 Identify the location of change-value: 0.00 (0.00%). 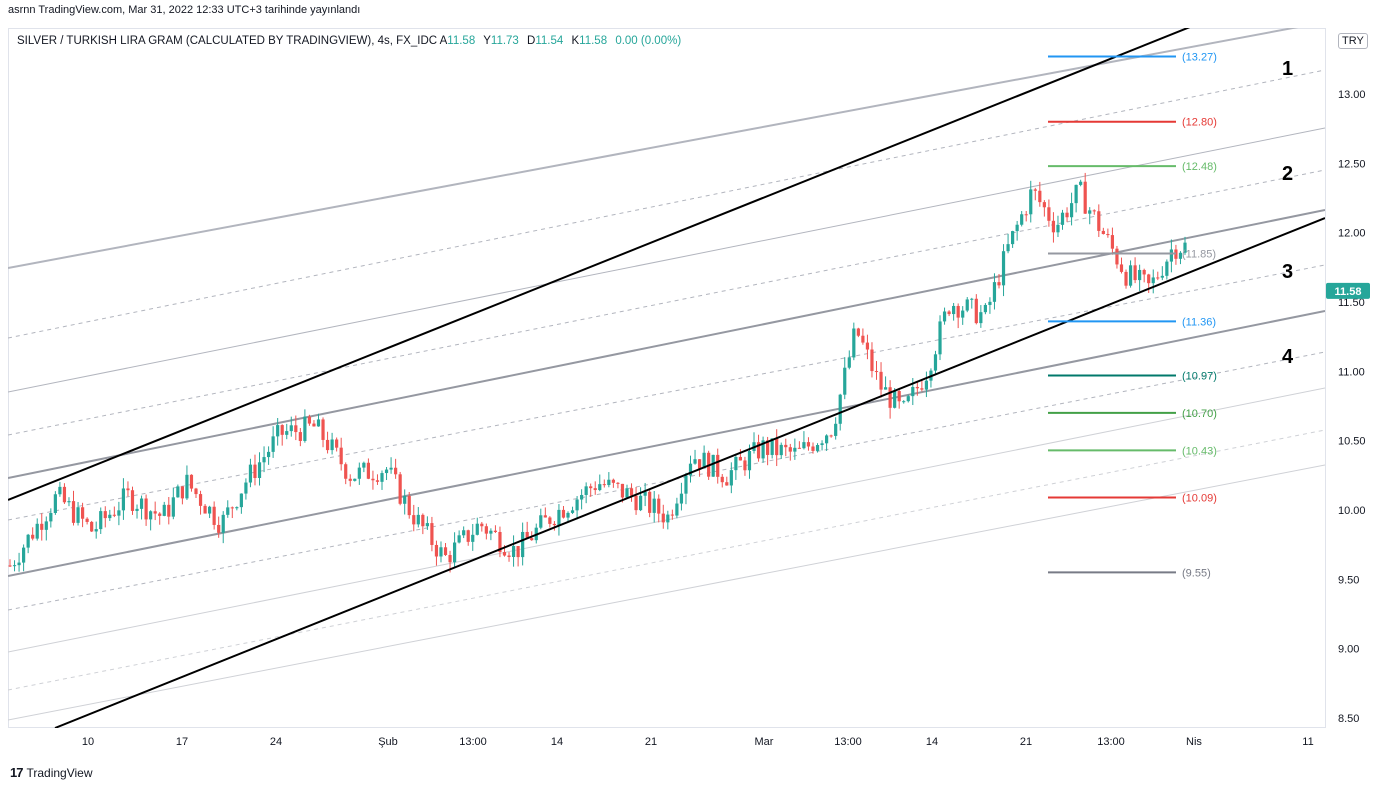
(648, 41).